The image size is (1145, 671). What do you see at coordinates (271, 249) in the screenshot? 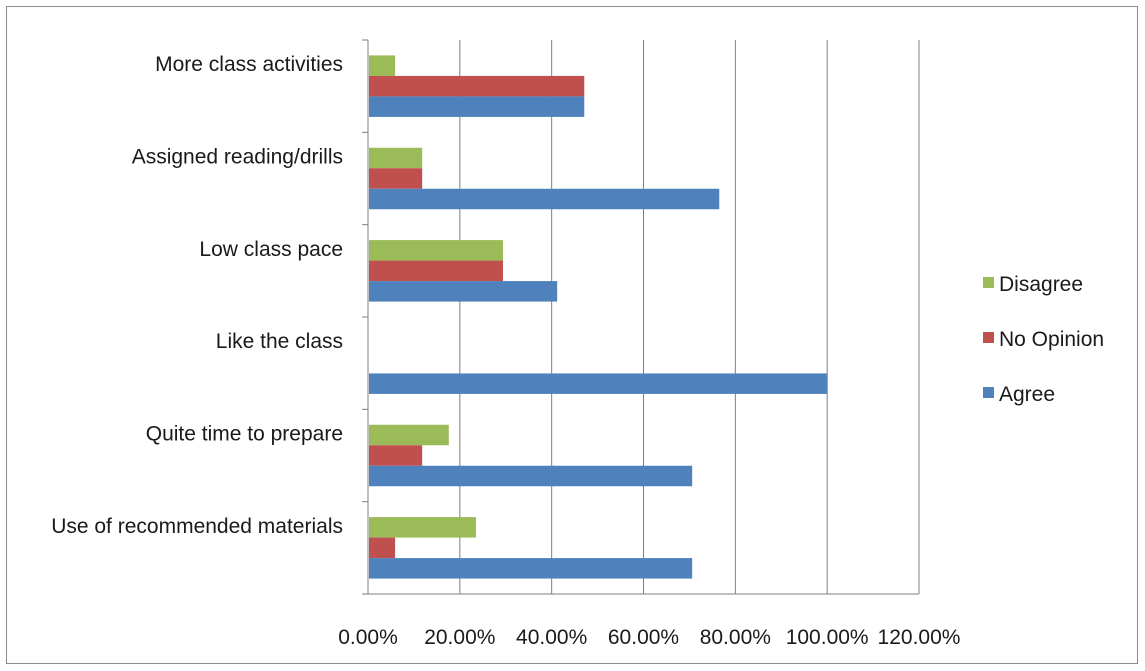
I see `category-label: Low class pace` at bounding box center [271, 249].